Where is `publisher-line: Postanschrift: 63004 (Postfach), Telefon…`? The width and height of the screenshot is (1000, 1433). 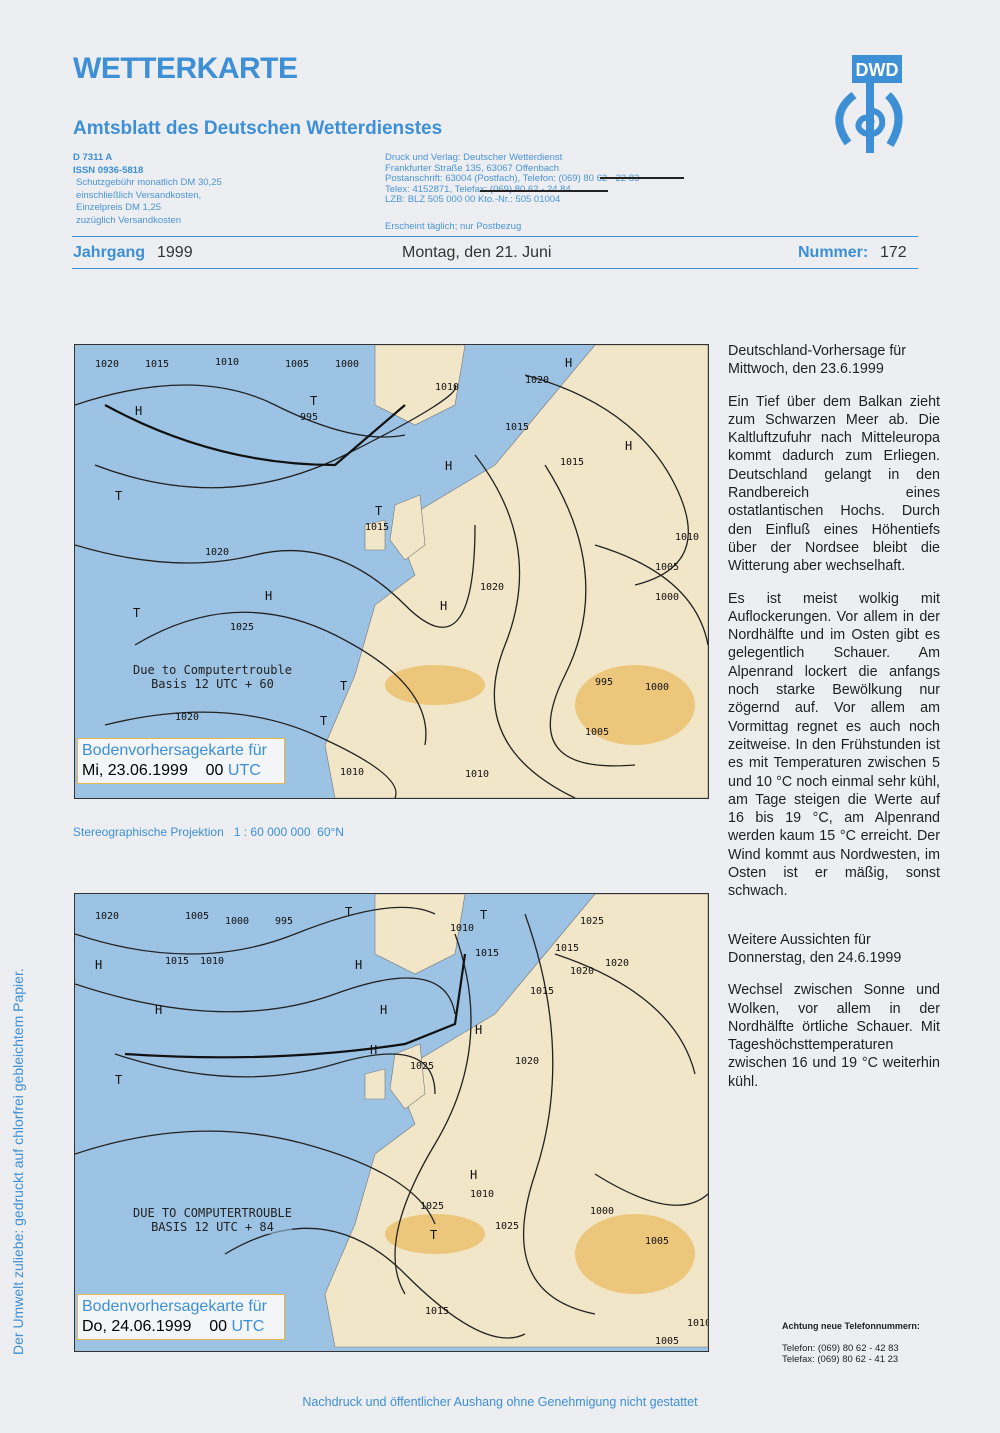
publisher-line: Postanschrift: 63004 (Postfach), Telefon… is located at coordinates (512, 178).